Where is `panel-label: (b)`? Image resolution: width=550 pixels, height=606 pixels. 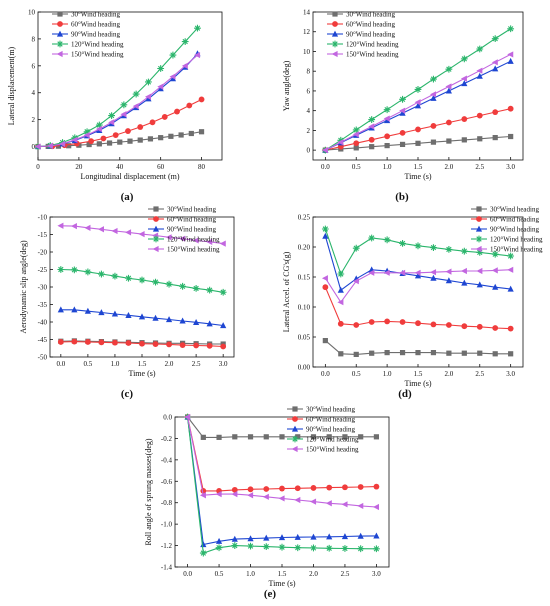 panel-label: (b) is located at coordinates (402, 197).